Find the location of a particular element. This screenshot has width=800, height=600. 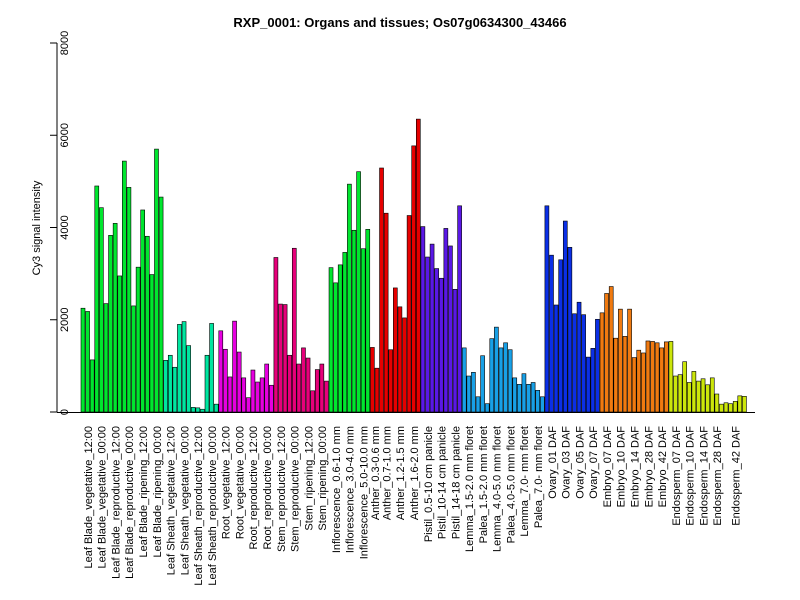

x-tick-label: Anther_1.6-2.0 mm is located at coordinates (415, 473).